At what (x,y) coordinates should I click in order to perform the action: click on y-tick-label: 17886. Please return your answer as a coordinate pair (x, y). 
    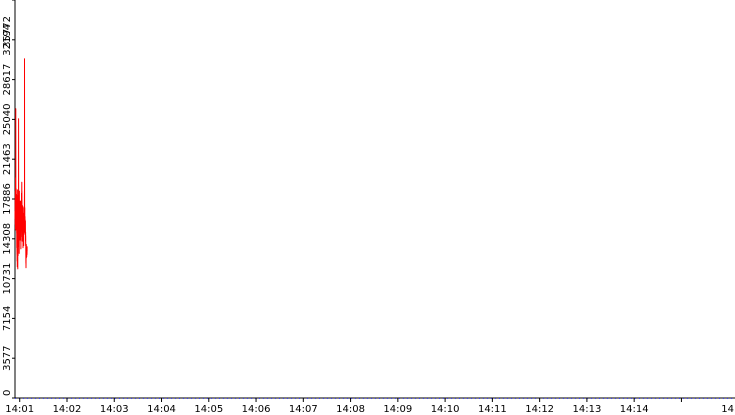
    Looking at the image, I should click on (7, 199).